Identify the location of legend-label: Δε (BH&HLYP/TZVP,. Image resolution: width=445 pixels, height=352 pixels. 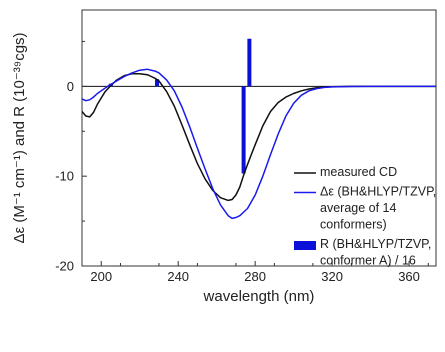
(378, 192).